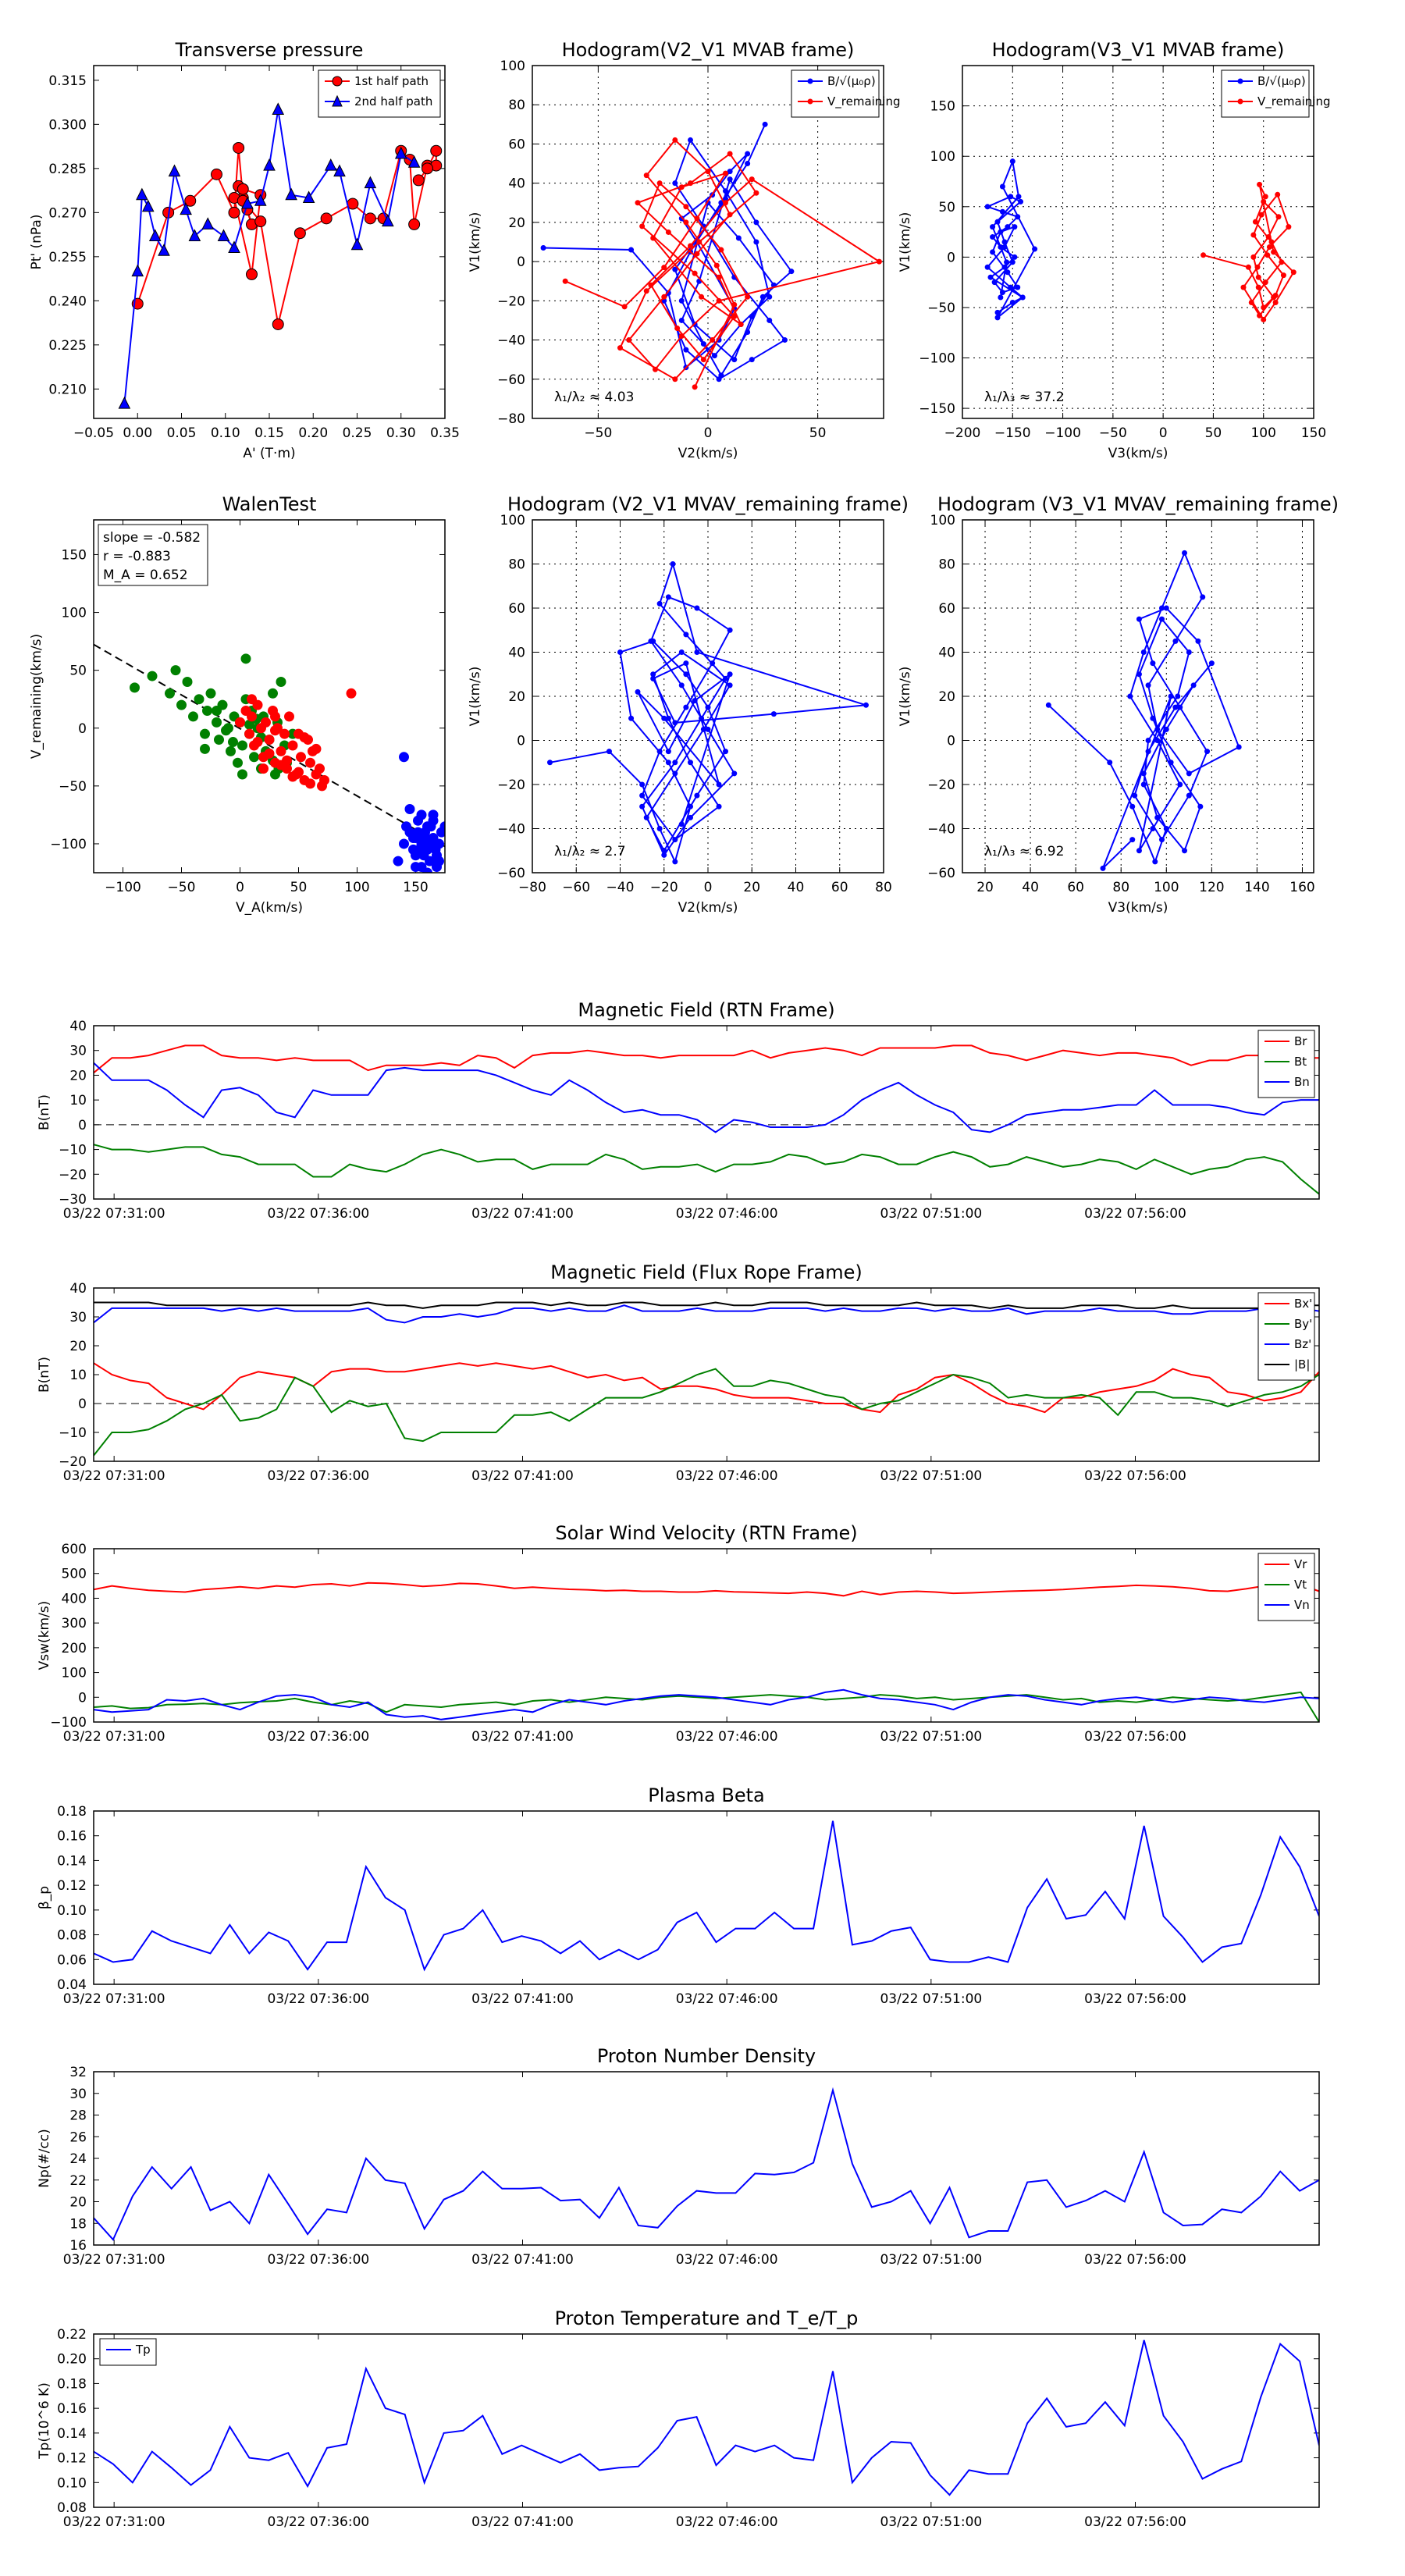 The image size is (1405, 2576). I want to click on x-tick-label: −100, so click(123, 888).